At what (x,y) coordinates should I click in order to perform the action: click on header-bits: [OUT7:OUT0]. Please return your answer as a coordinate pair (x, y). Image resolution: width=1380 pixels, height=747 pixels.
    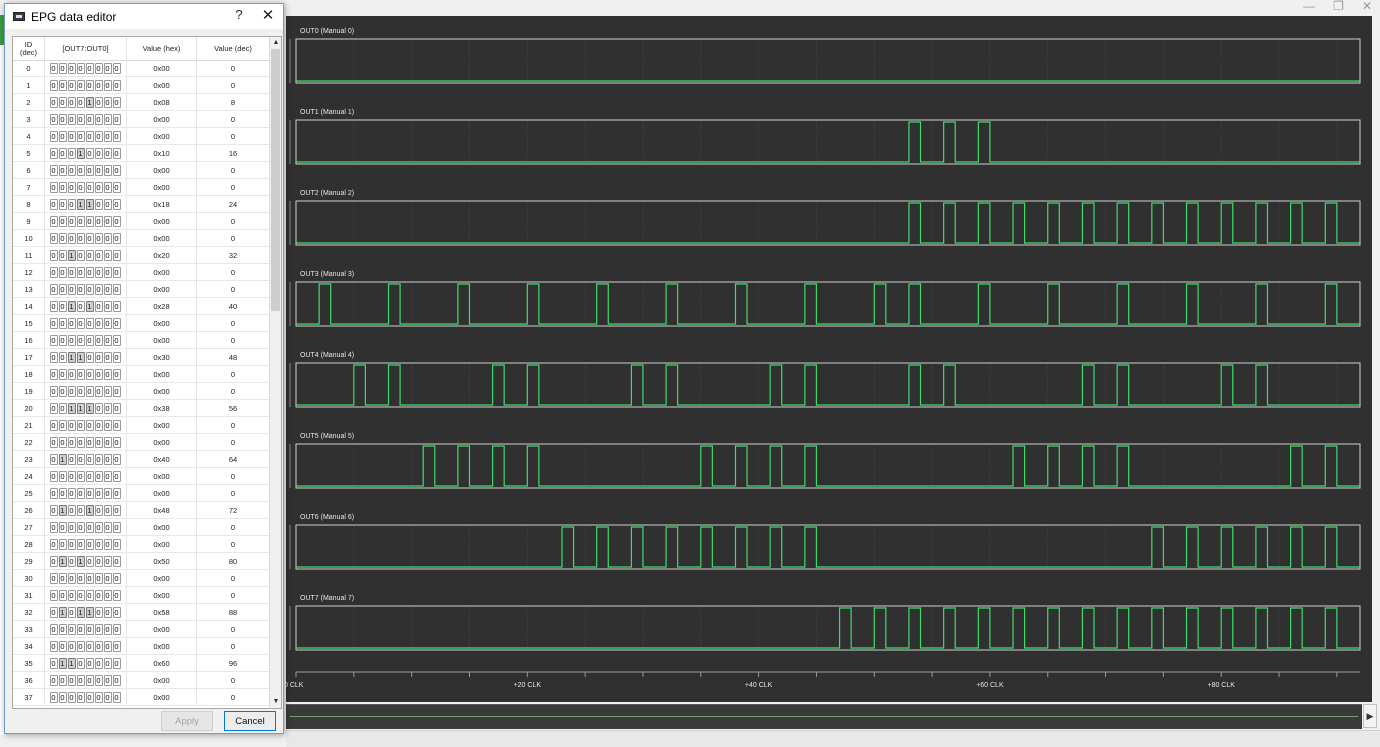
    Looking at the image, I should click on (86, 48).